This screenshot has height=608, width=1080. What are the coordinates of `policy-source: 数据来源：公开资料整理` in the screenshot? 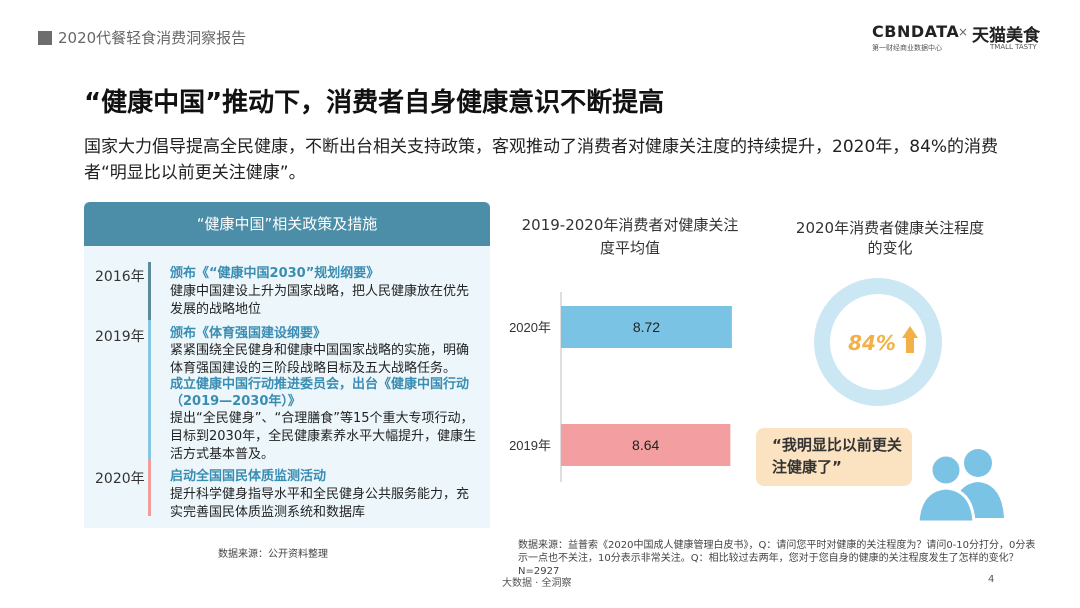 It's located at (273, 554).